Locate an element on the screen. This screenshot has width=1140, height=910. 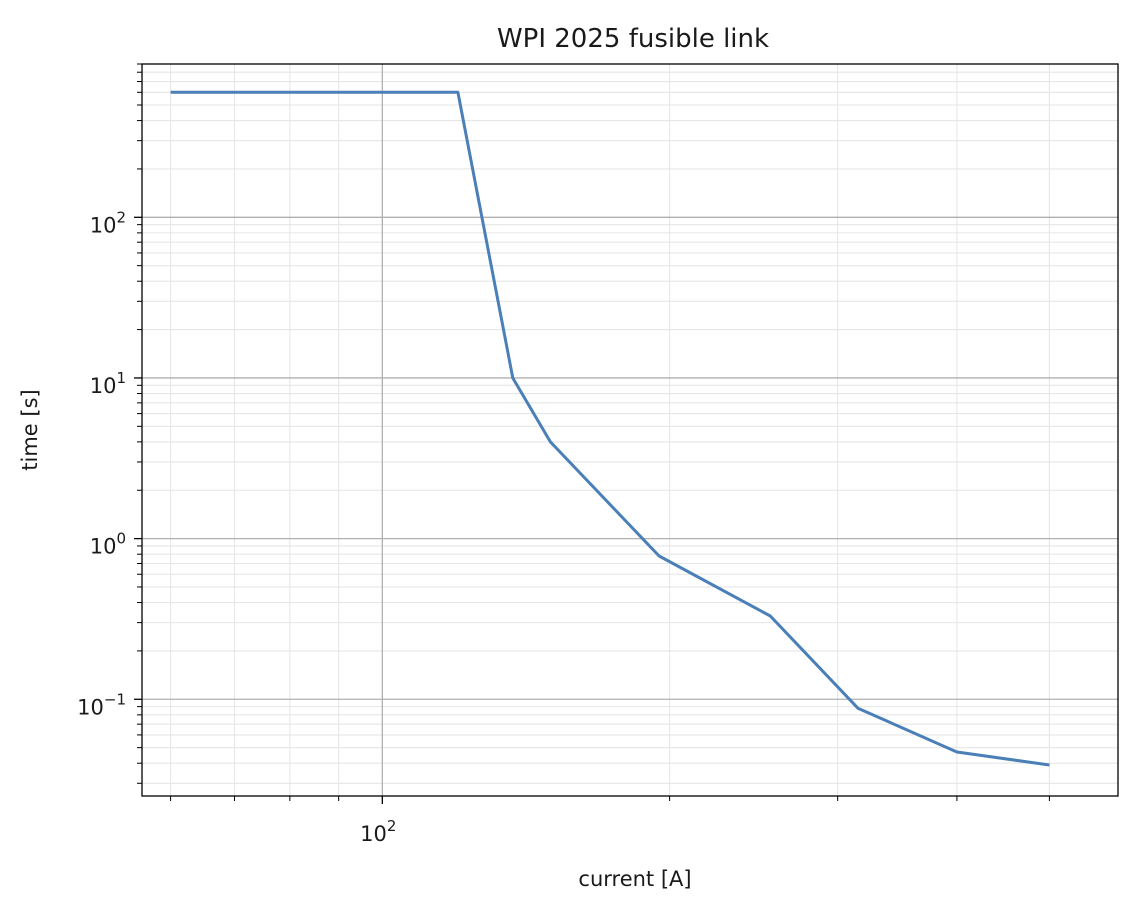
y-tick-label: 10⁰ is located at coordinates (108, 544).